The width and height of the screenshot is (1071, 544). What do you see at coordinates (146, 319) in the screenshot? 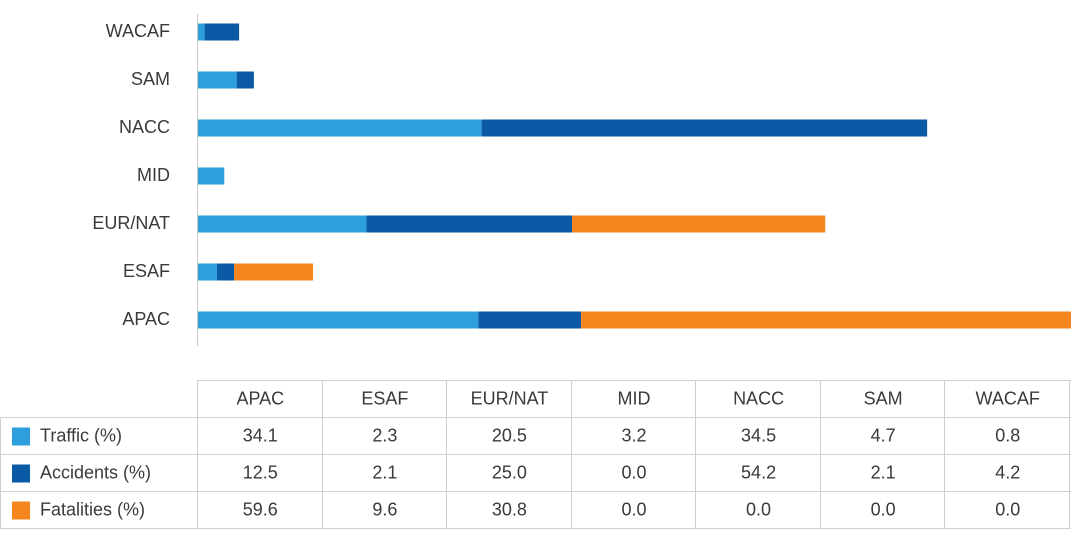
I see `y-tick-label: APAC` at bounding box center [146, 319].